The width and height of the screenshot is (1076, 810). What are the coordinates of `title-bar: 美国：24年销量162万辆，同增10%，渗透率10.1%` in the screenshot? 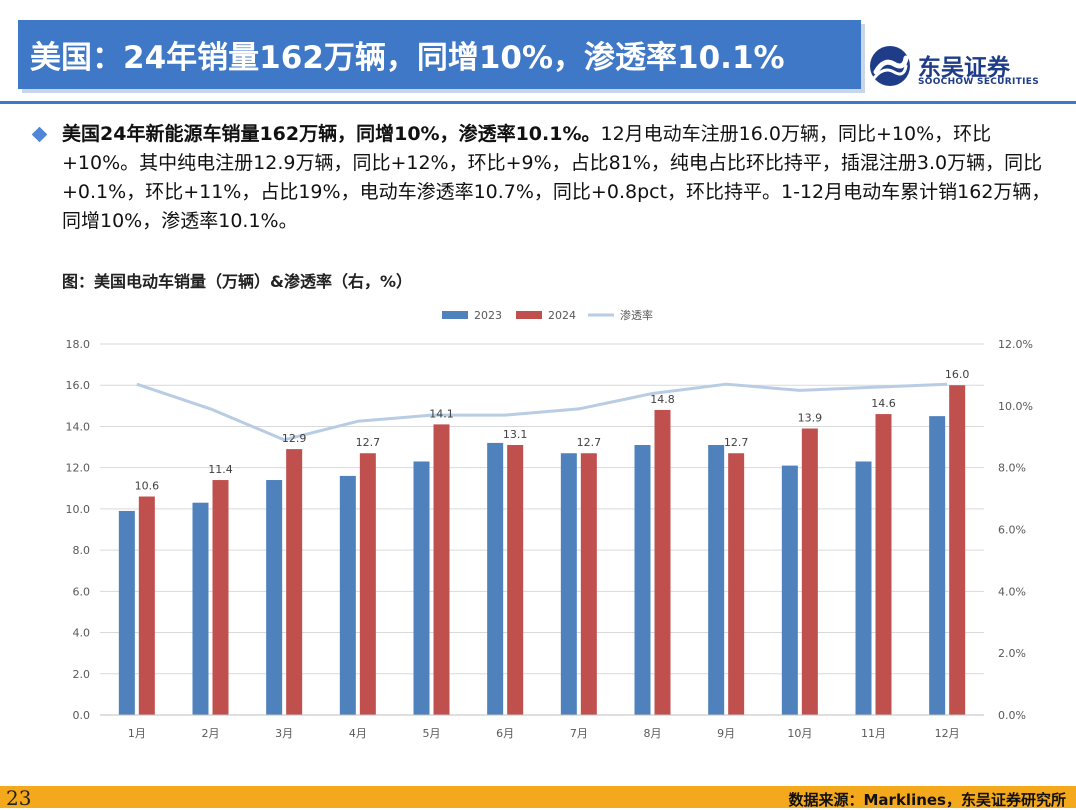 It's located at (439, 54).